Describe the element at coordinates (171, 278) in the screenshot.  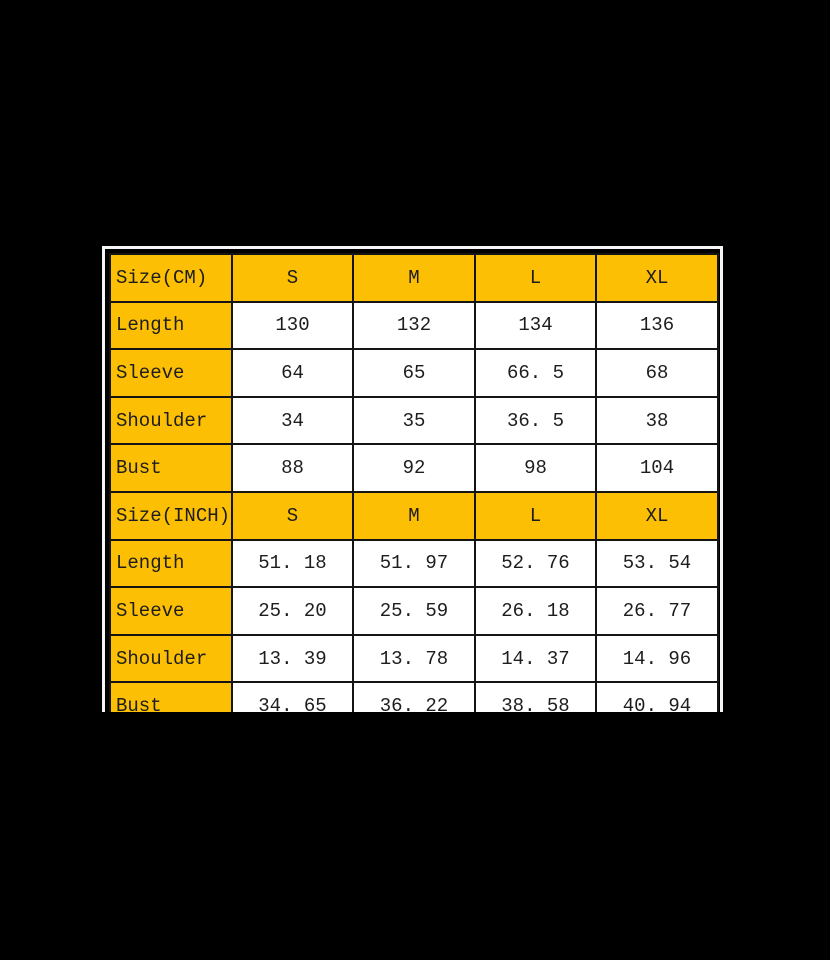
I see `section-header-cell: Size(CM)` at that location.